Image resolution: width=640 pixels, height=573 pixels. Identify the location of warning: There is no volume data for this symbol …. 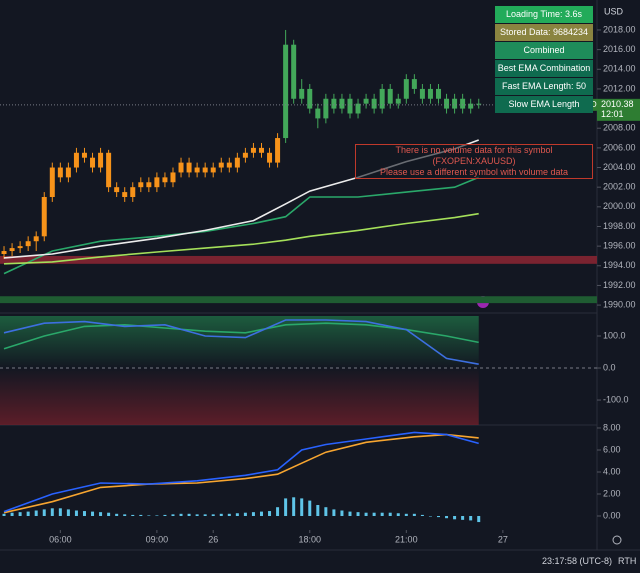
(474, 161).